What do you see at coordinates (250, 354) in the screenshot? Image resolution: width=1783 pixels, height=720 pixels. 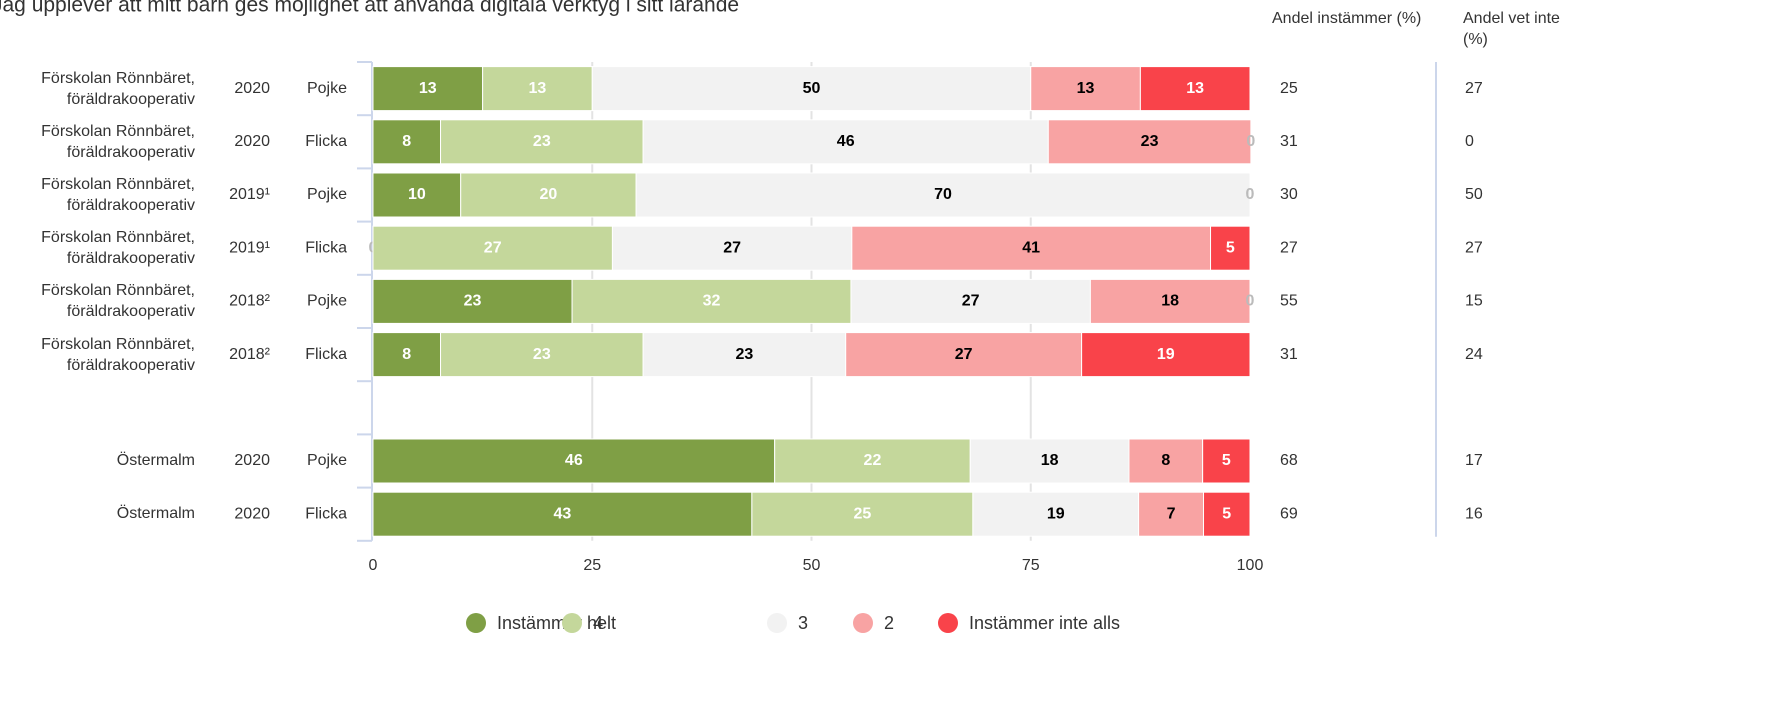 I see `year-label: 2018²` at bounding box center [250, 354].